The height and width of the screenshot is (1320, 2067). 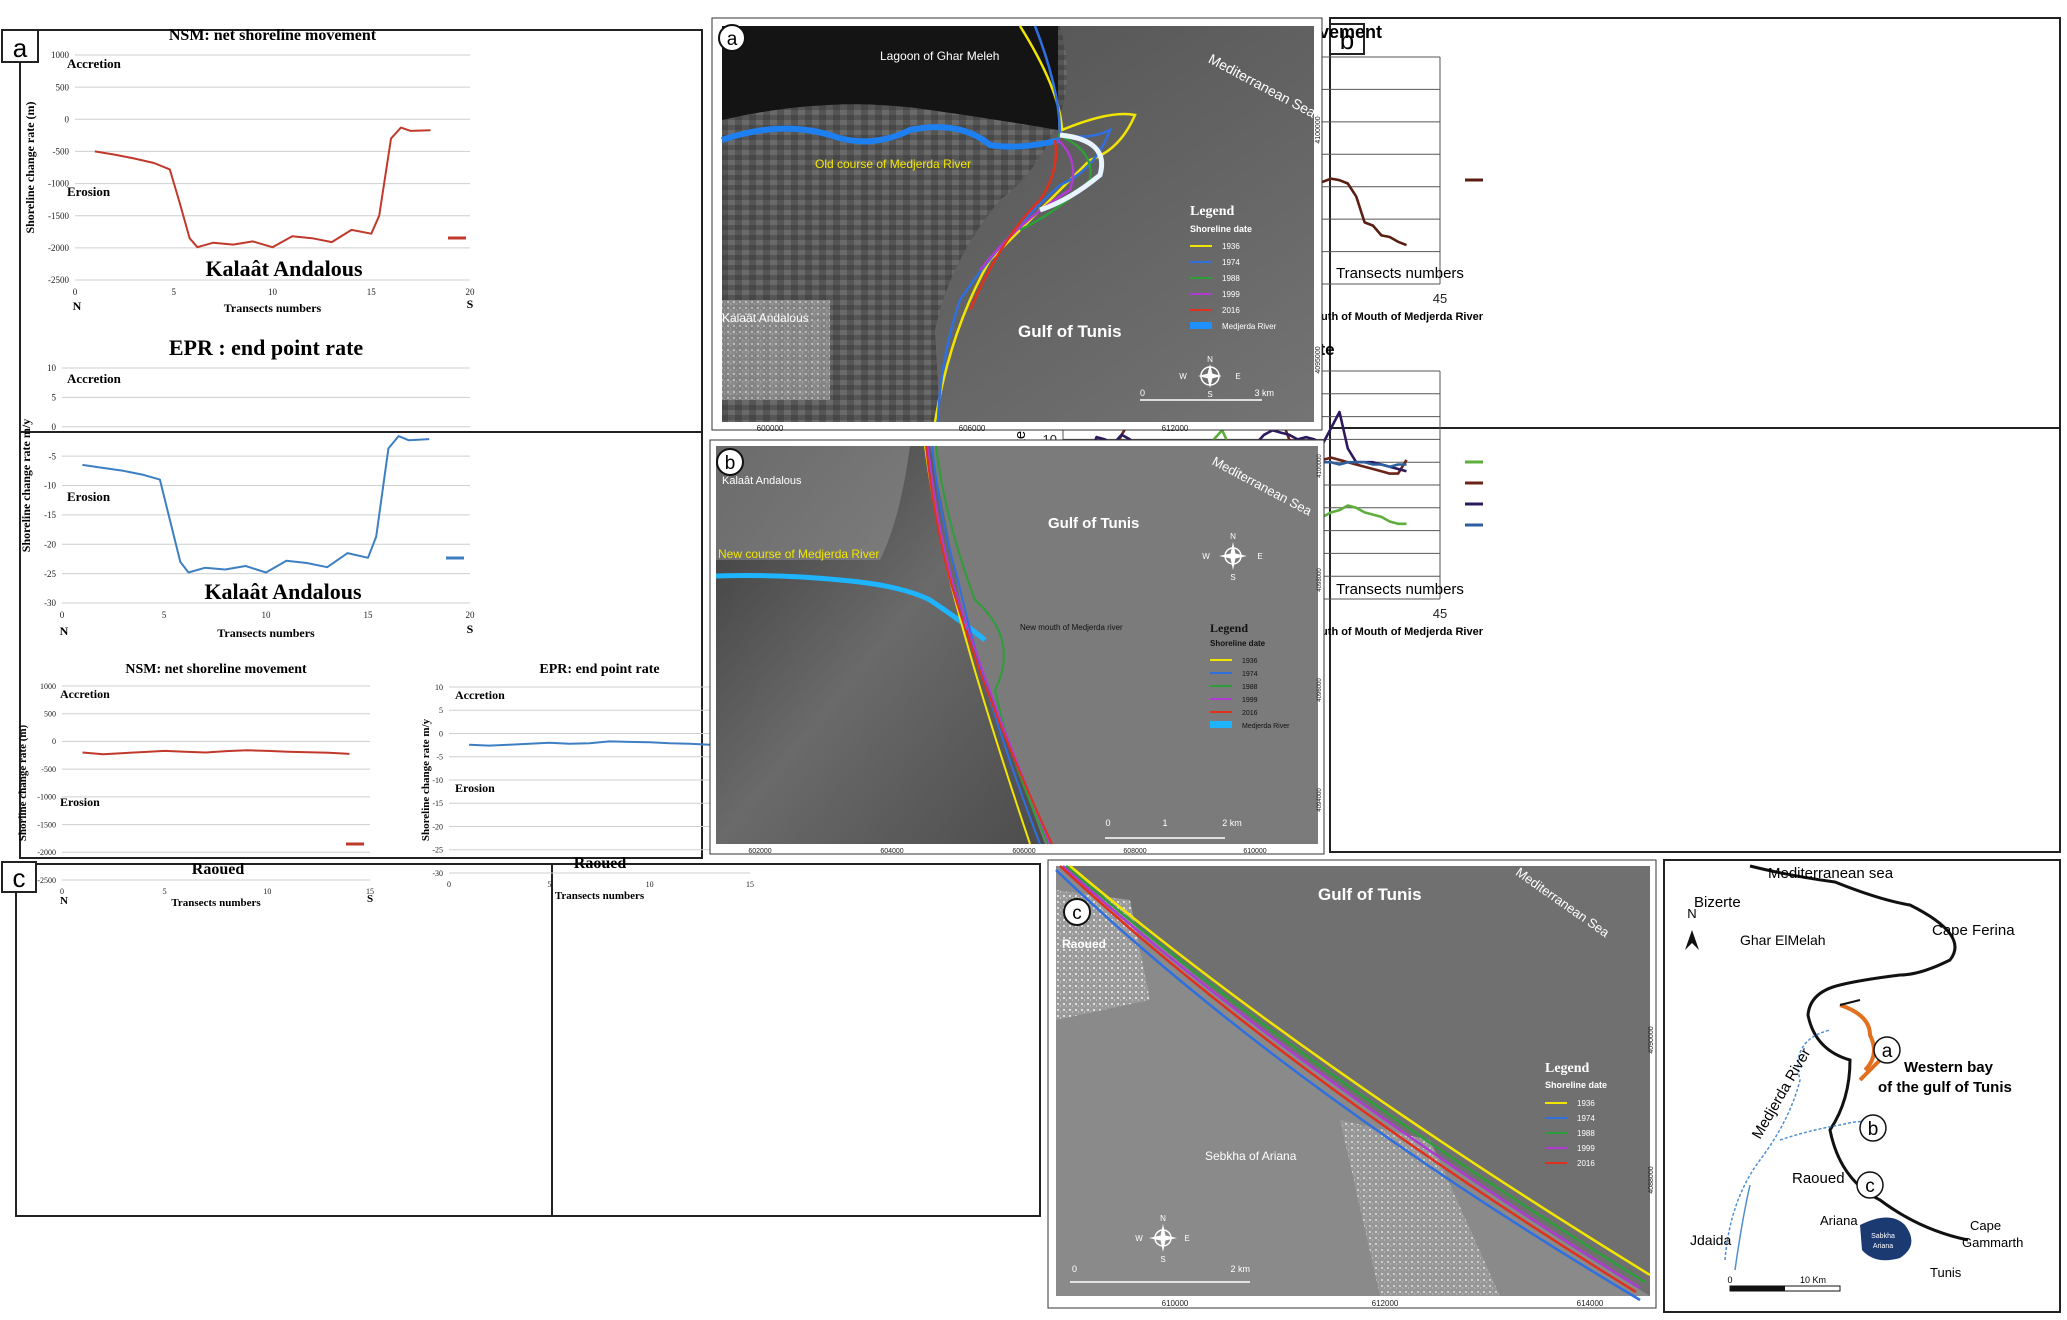 I want to click on map-b-compass: N S E W, so click(x=1232, y=557).